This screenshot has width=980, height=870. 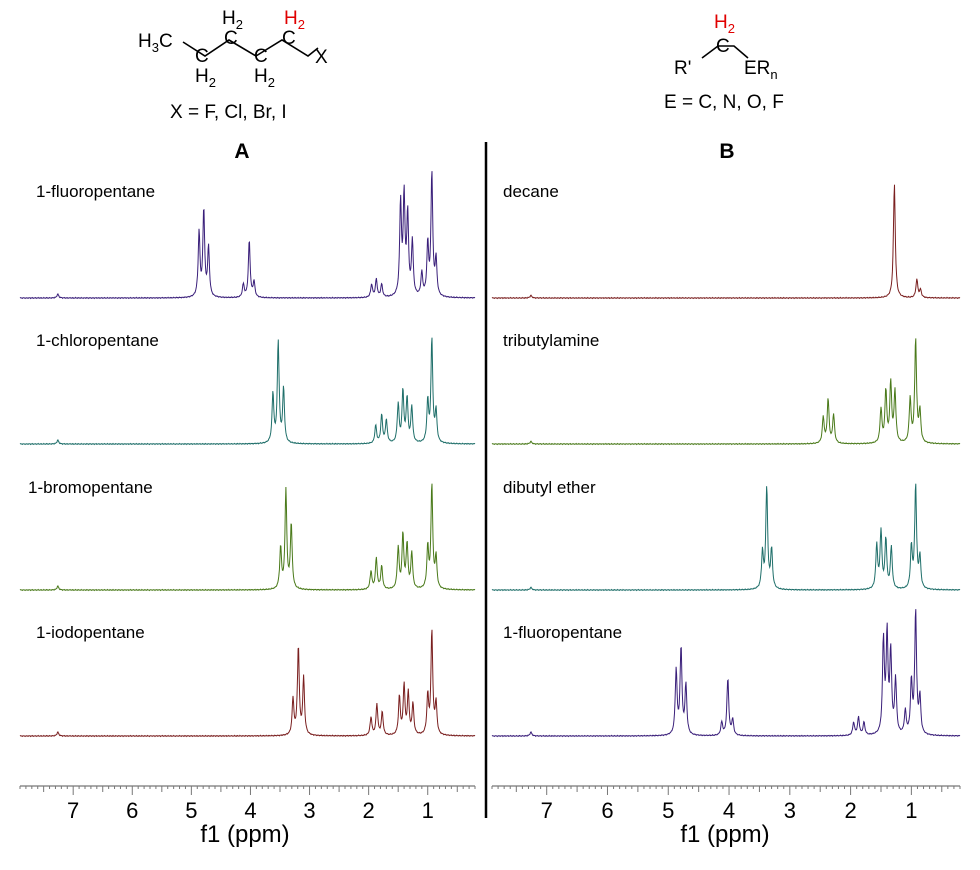 I want to click on spectrum-trace-1-iodopentane, so click(x=247, y=683).